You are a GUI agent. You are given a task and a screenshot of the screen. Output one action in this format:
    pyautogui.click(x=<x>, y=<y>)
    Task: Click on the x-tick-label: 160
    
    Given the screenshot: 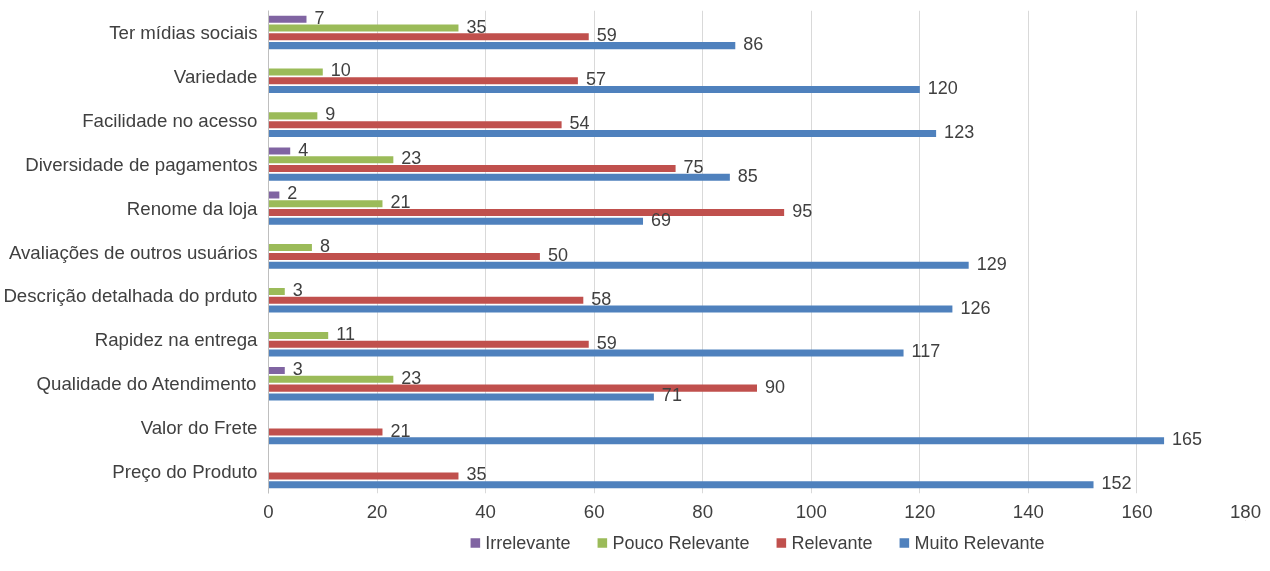 What is the action you would take?
    pyautogui.click(x=1137, y=511)
    